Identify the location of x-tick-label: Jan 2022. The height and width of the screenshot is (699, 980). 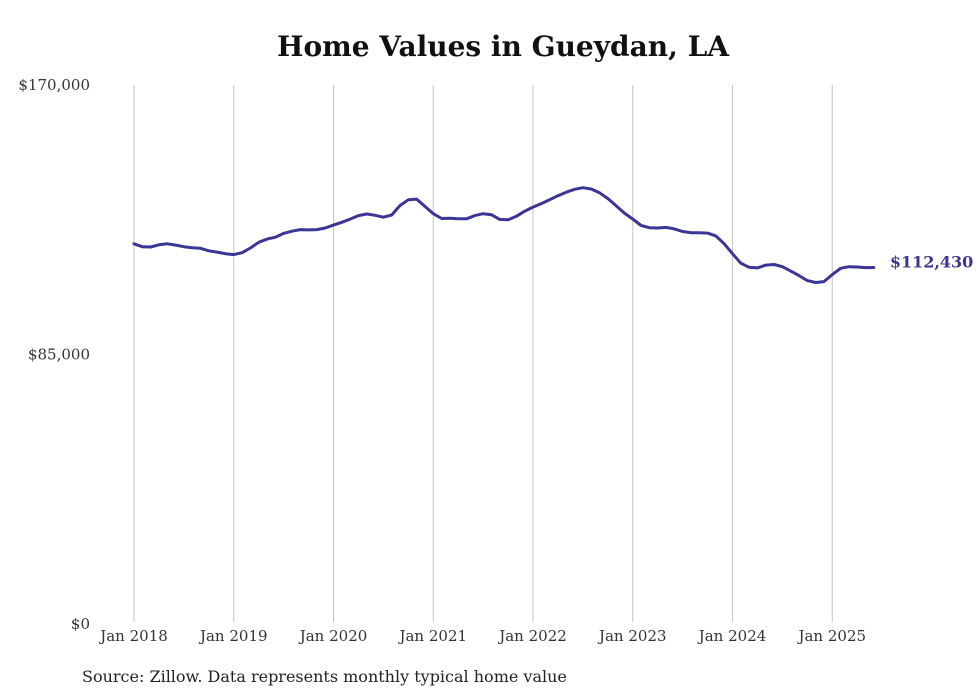
(532, 636).